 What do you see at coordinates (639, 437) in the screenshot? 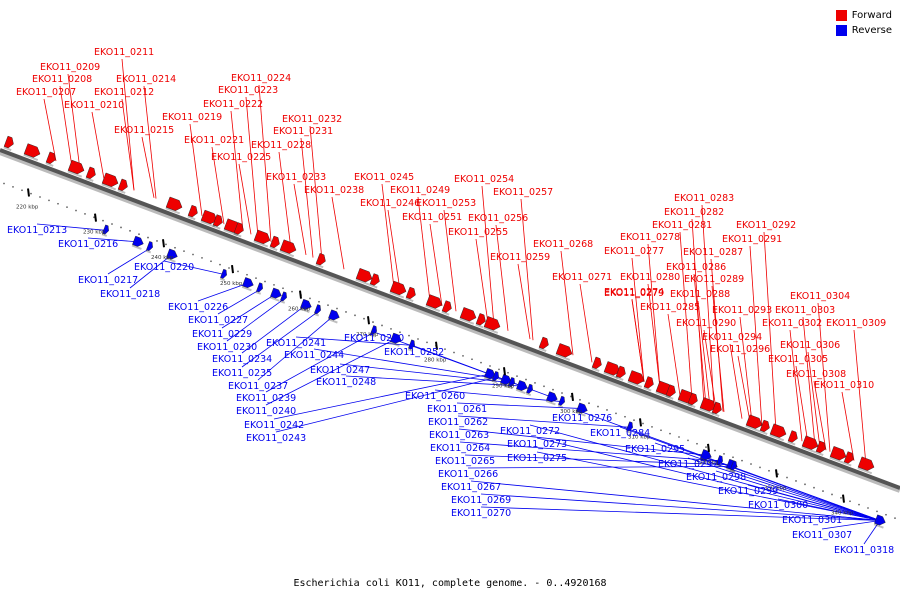
I see `scale-tick-label: 310 kbp` at bounding box center [639, 437].